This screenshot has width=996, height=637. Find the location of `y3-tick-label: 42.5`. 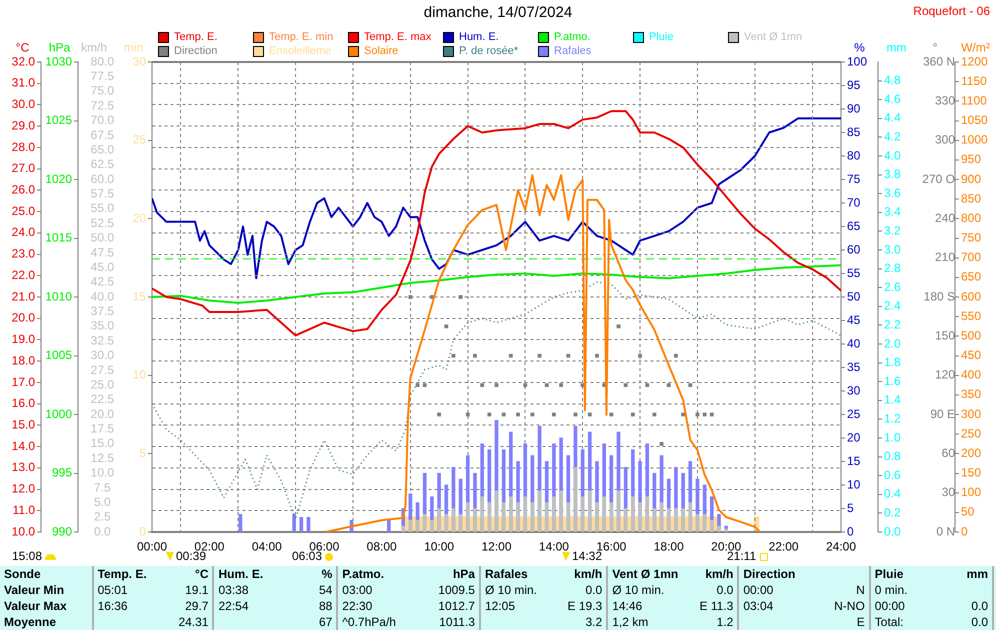

y3-tick-label: 42.5 is located at coordinates (102, 281).